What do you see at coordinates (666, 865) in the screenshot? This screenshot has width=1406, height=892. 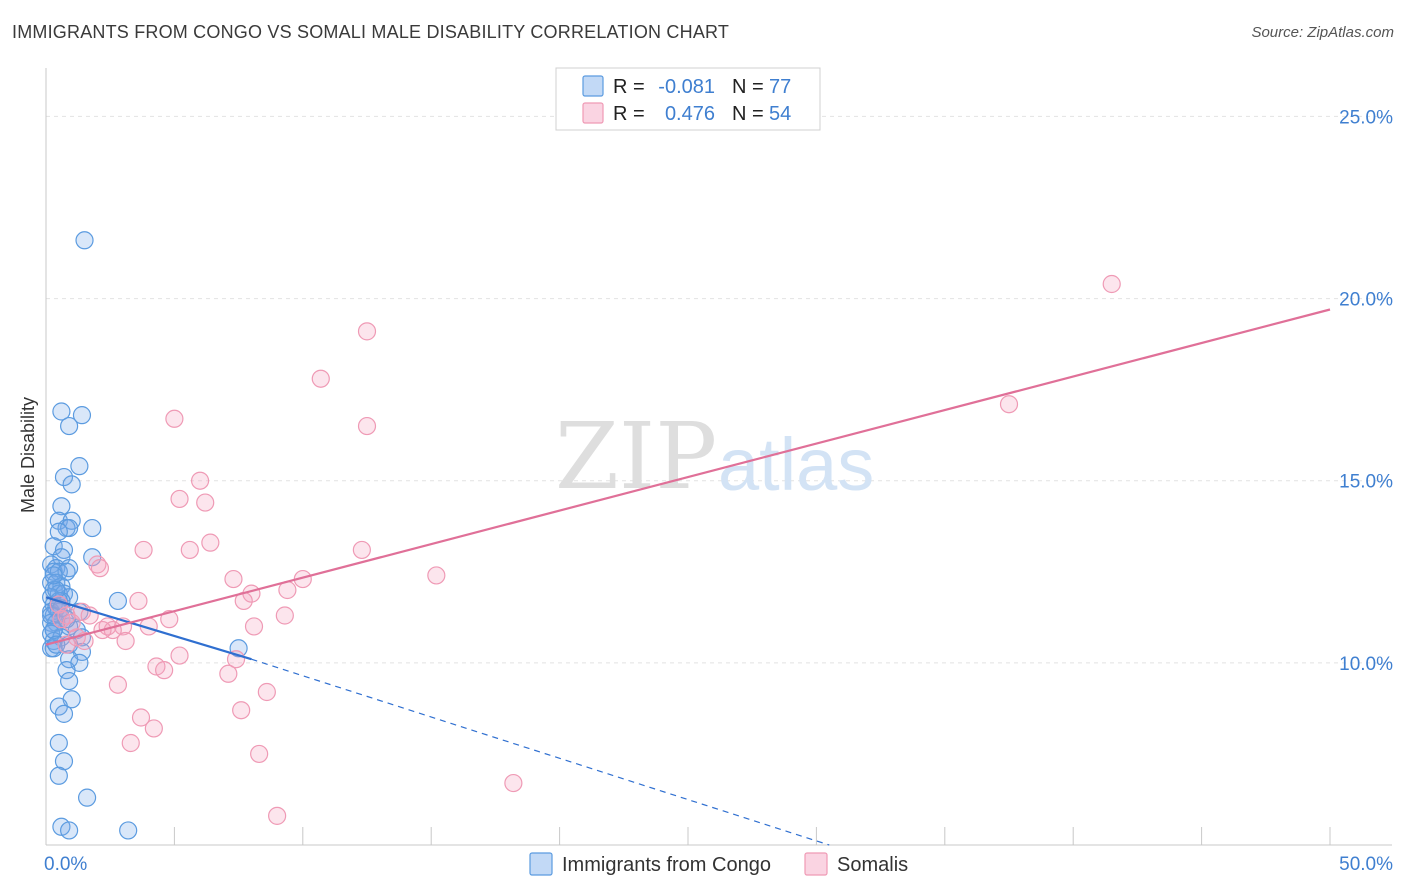 I see `series-legend-label-congo: Immigrants from Congo` at bounding box center [666, 865].